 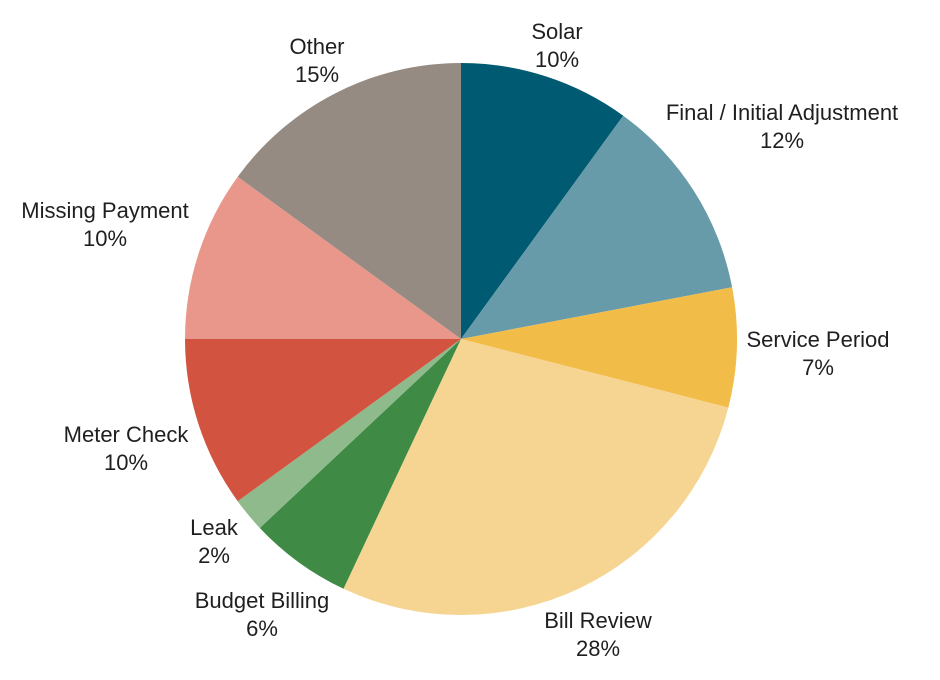 What do you see at coordinates (105, 225) in the screenshot?
I see `slice-label-missing-payment: Missing Payment 10%` at bounding box center [105, 225].